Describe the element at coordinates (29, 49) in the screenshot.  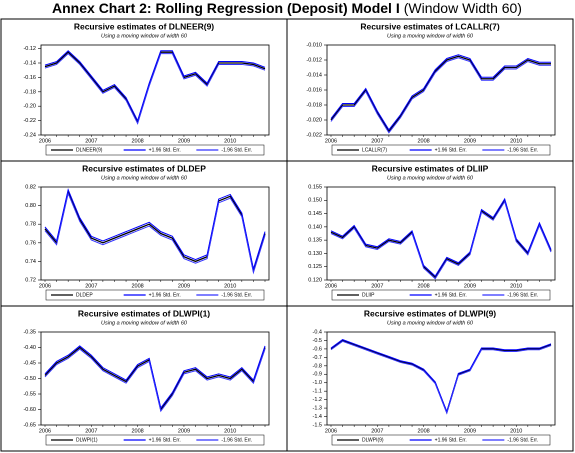
I see `y-tick-label: -0.12` at that location.